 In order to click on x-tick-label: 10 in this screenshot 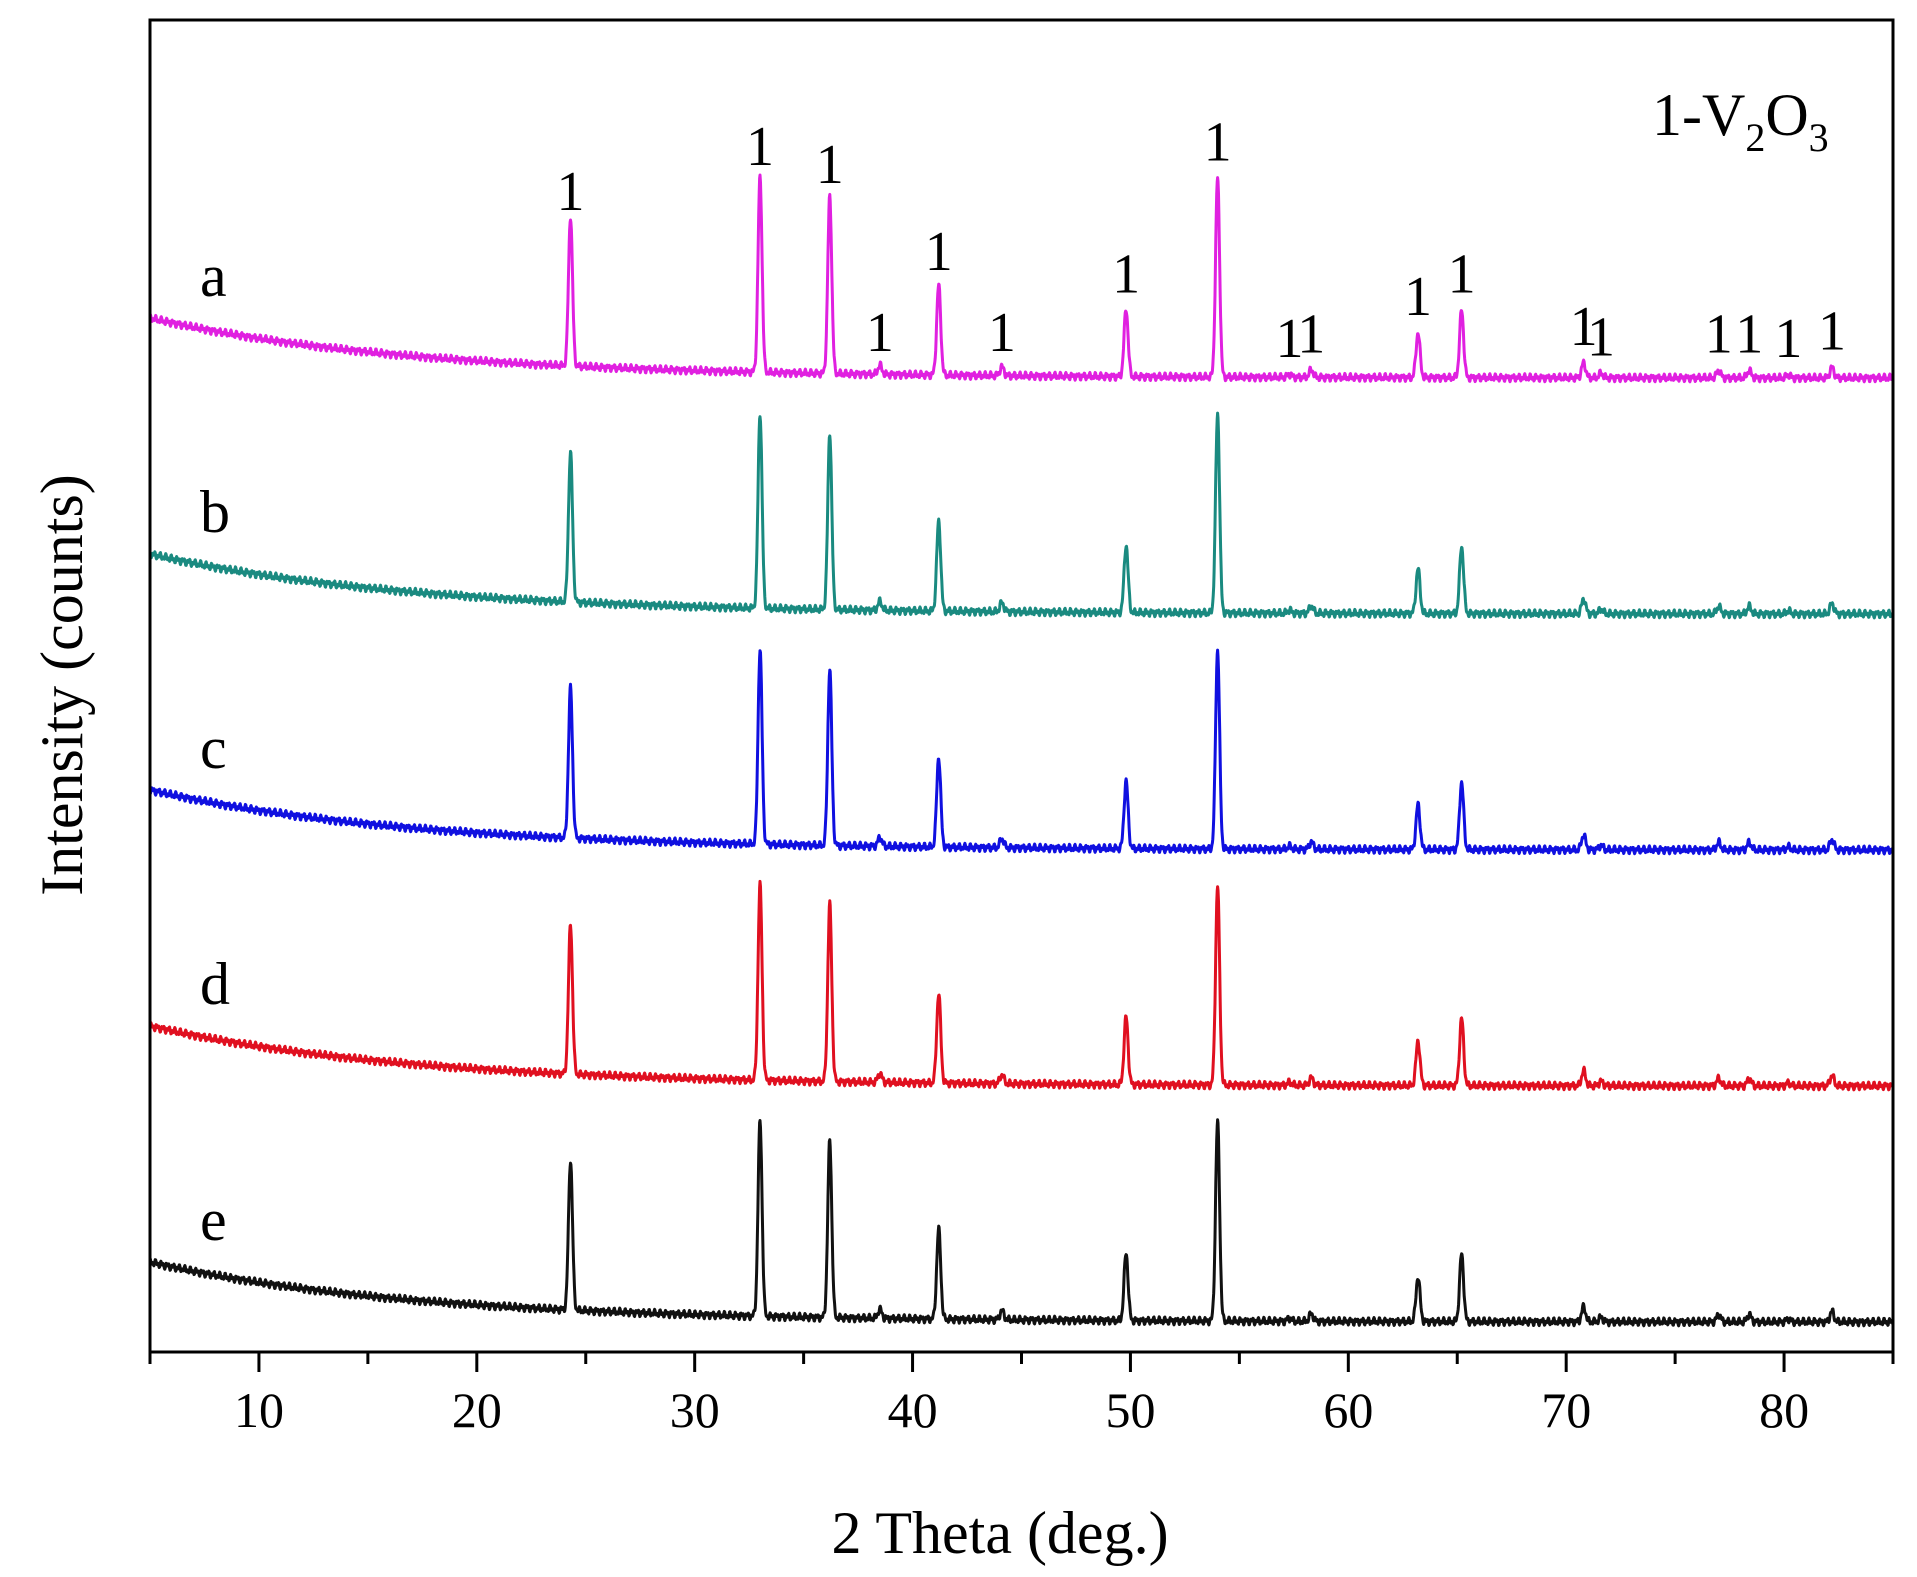, I will do `click(259, 1410)`.